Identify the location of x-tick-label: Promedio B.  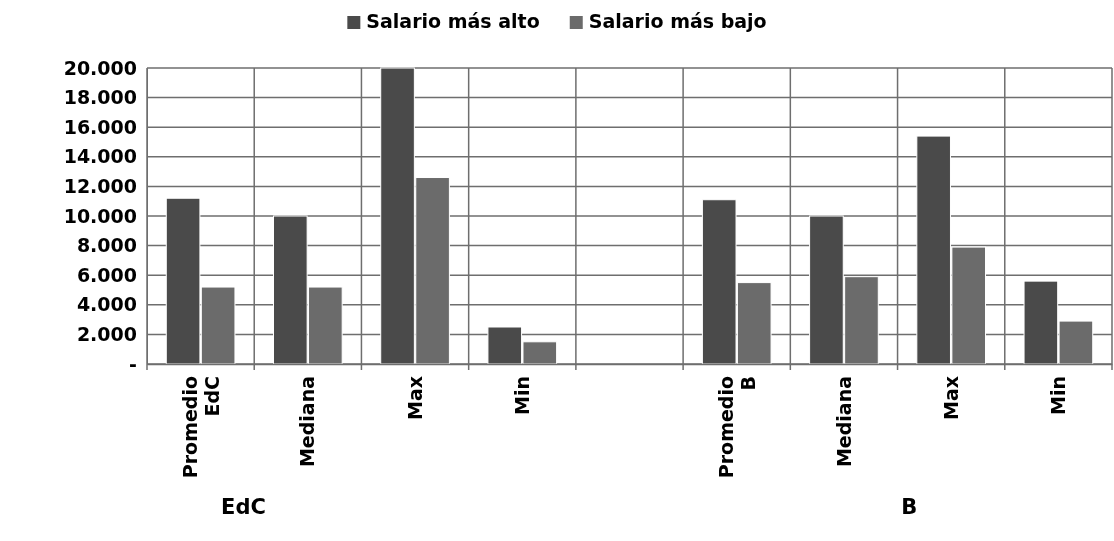
(736, 427).